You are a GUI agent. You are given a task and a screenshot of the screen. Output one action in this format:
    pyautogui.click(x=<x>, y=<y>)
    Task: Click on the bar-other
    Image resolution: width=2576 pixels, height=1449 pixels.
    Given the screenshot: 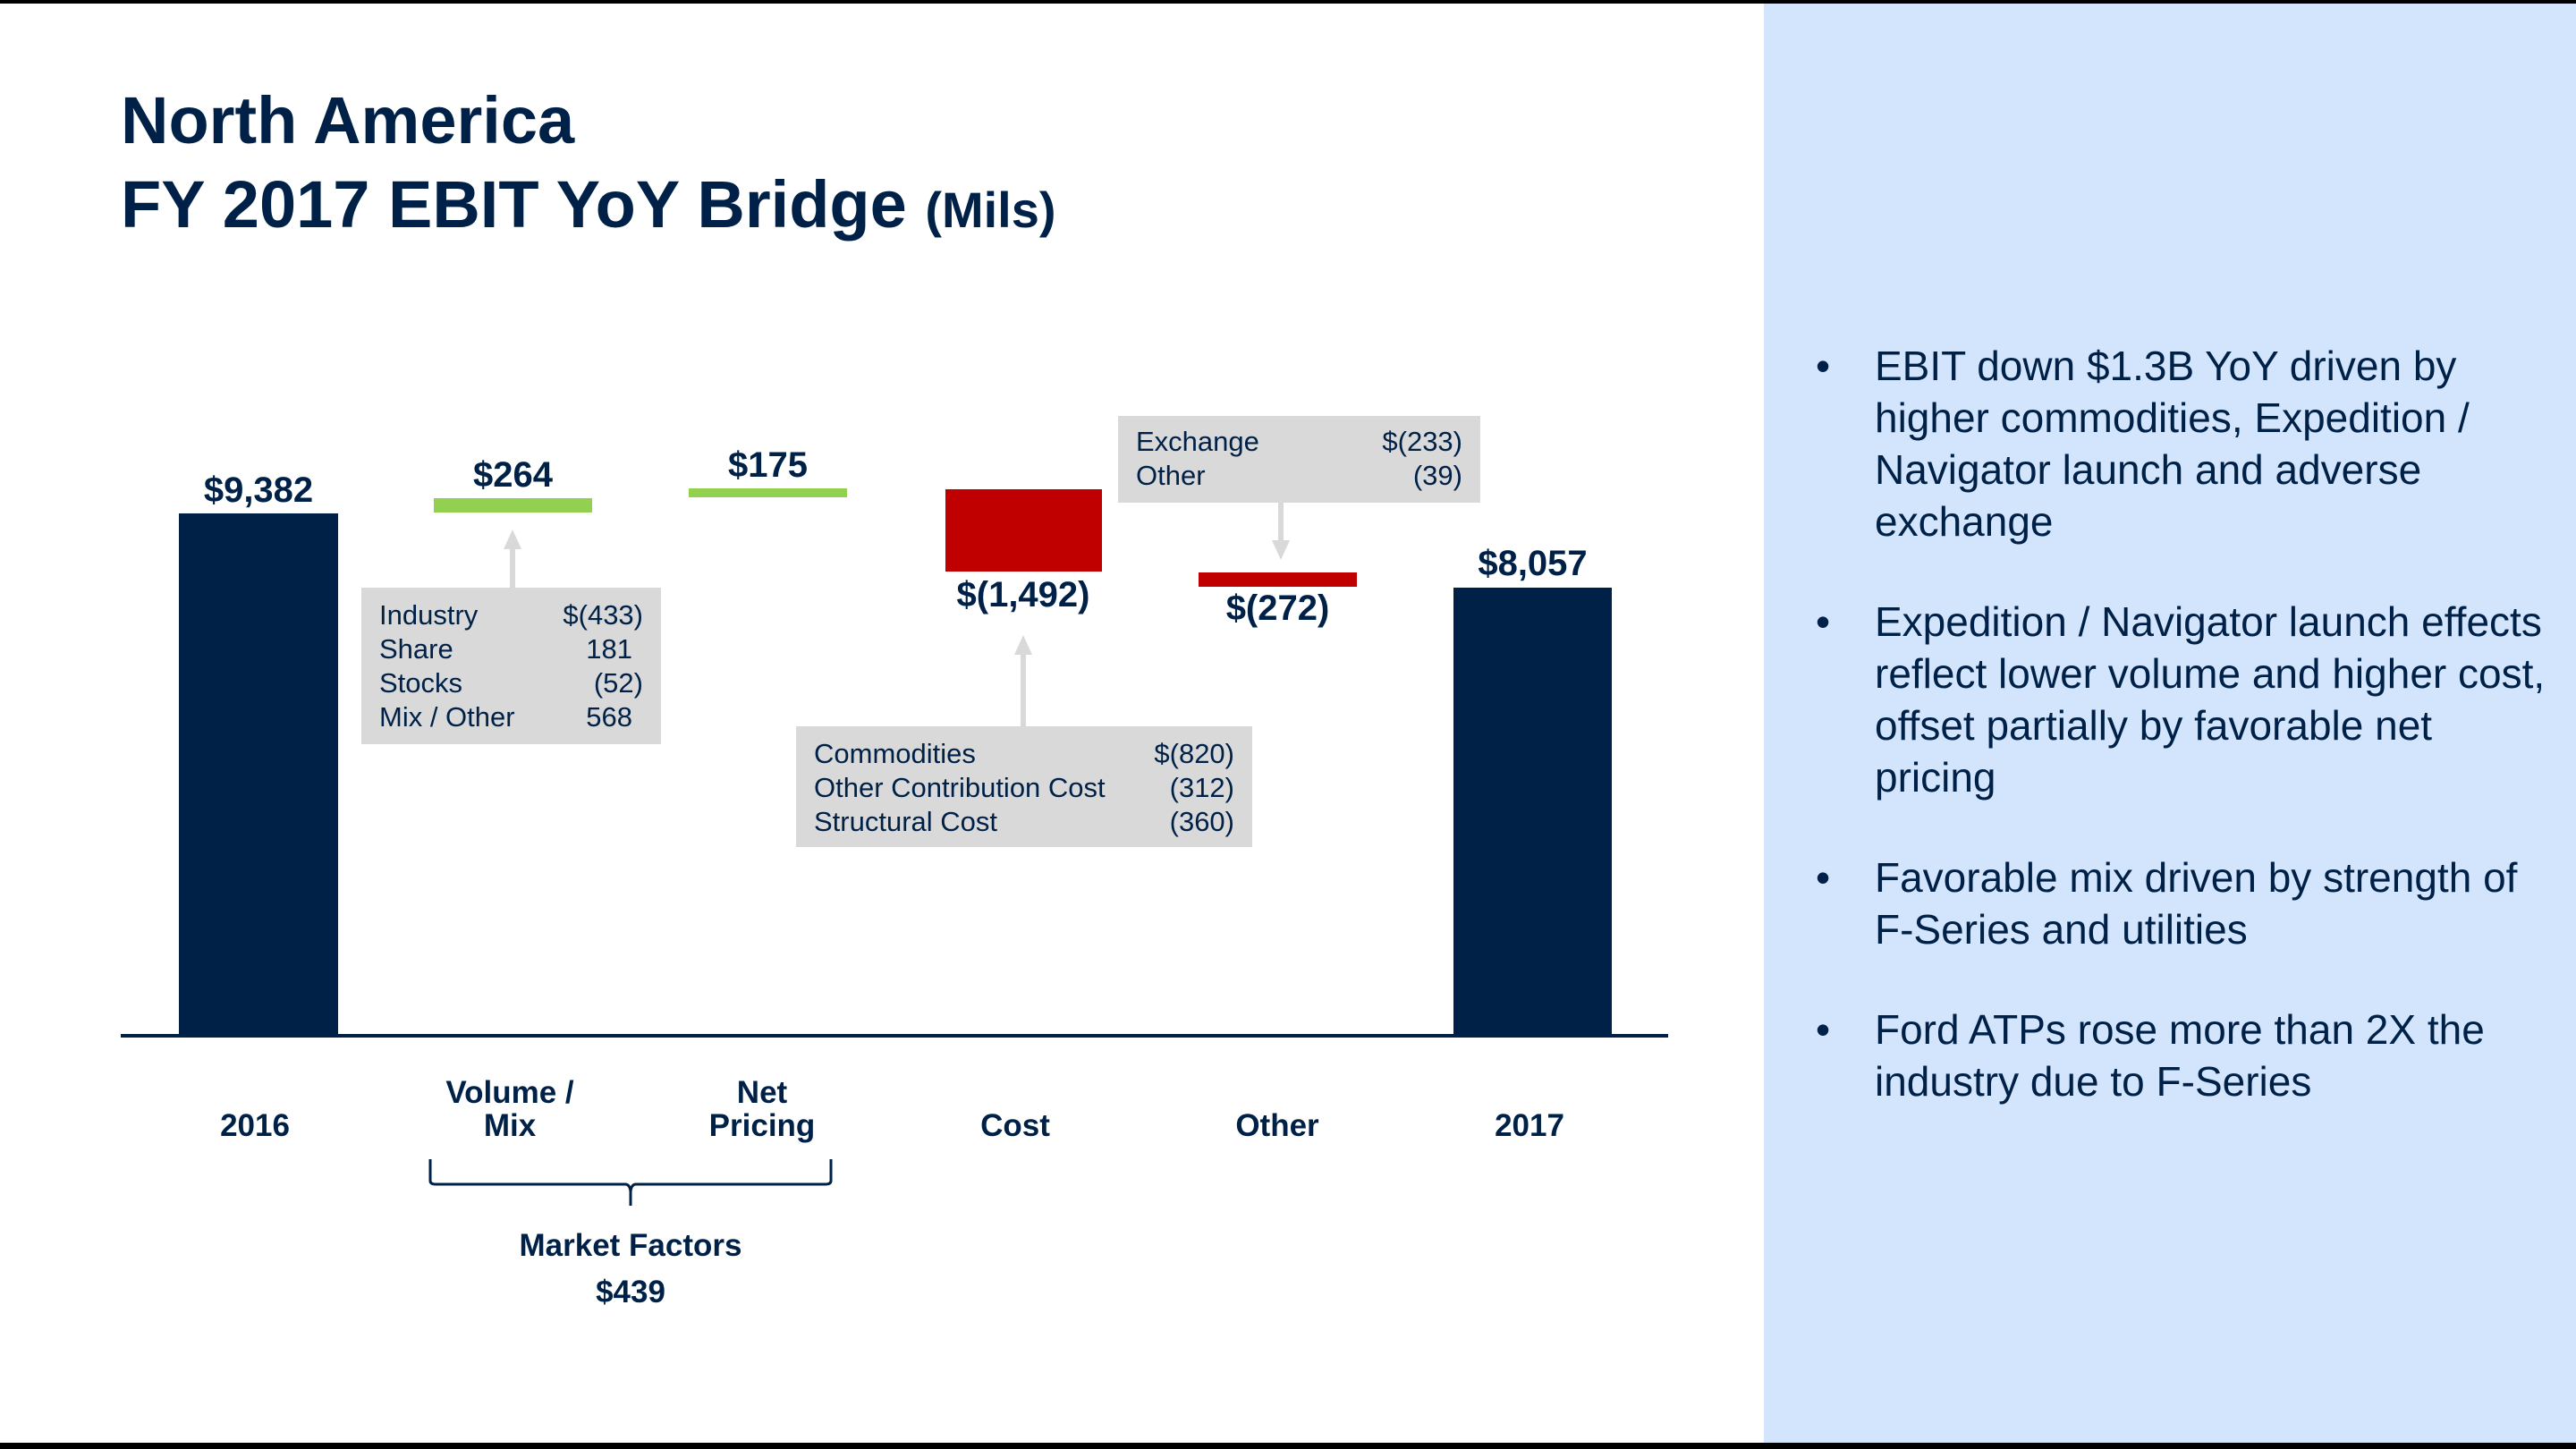 What is the action you would take?
    pyautogui.click(x=1278, y=579)
    